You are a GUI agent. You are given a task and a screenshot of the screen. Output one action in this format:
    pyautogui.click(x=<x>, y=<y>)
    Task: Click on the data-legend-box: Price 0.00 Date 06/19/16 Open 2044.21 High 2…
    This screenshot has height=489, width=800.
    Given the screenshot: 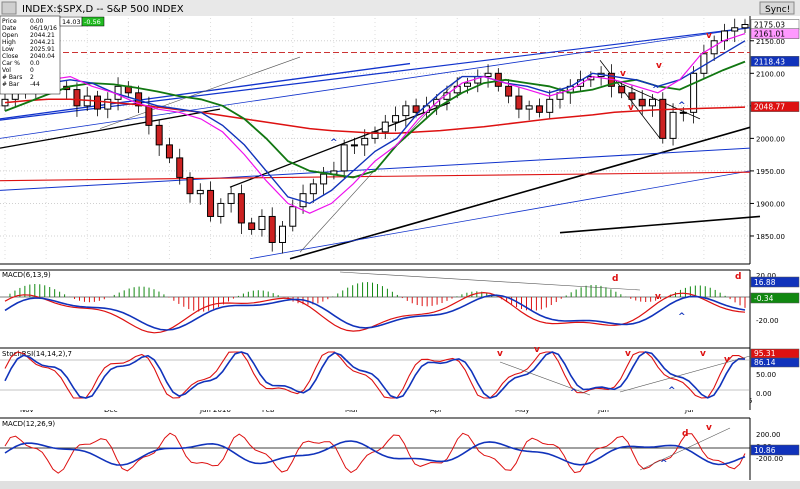 What is the action you would take?
    pyautogui.click(x=52, y=55)
    